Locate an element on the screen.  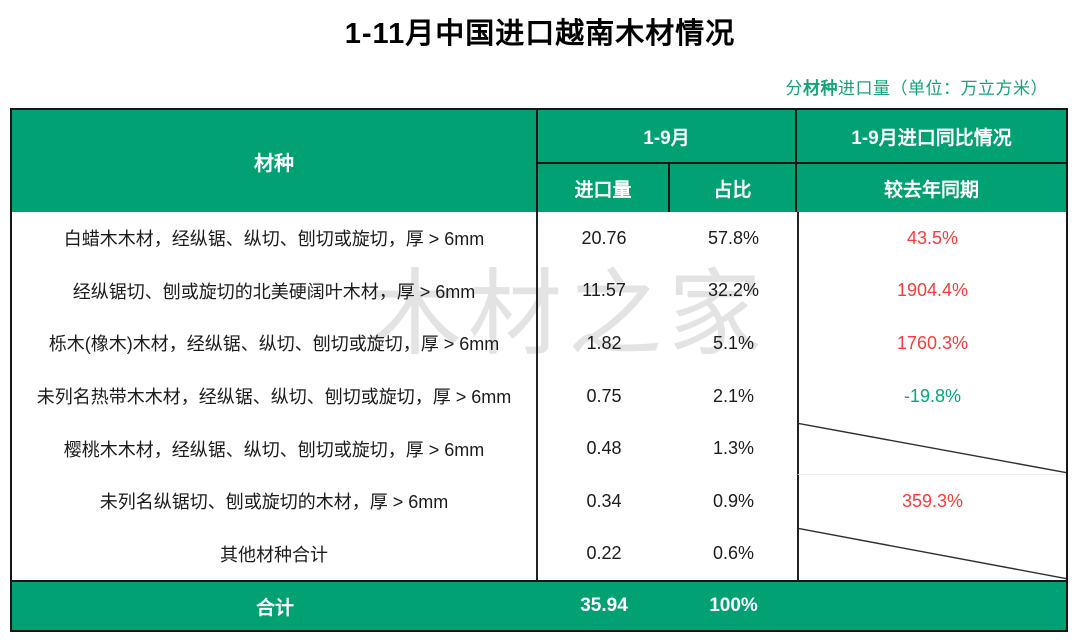
header-yoy: 较去年同期 is located at coordinates (931, 190).